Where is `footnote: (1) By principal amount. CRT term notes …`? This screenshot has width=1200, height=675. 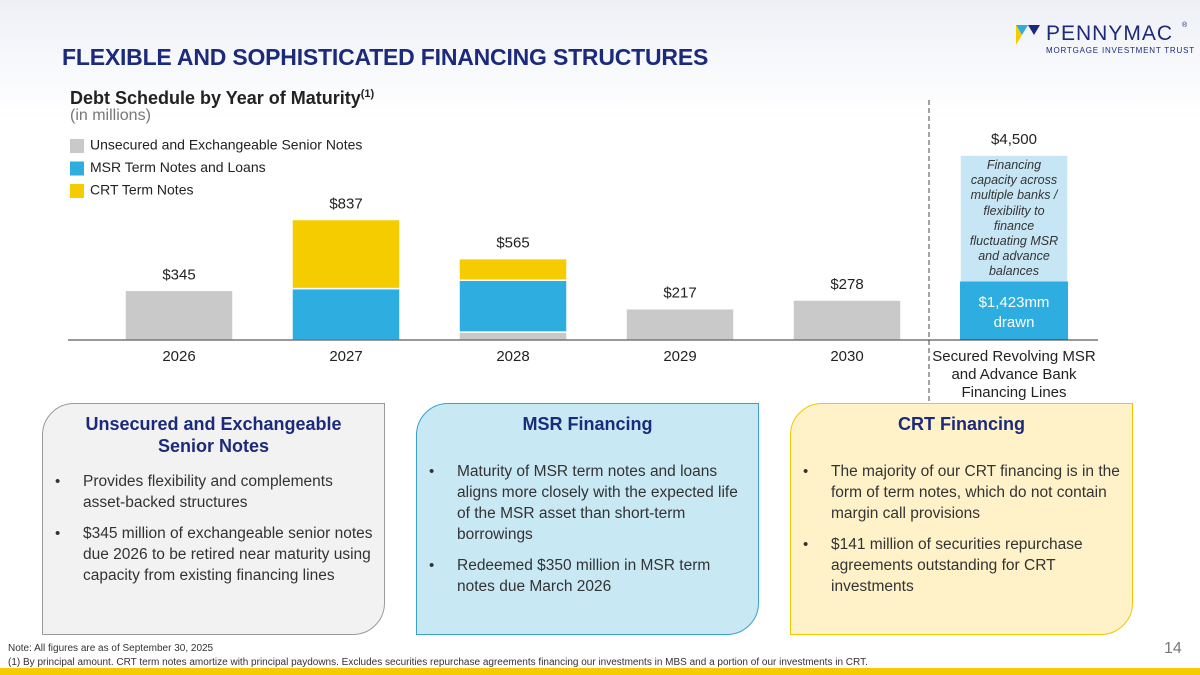 footnote: (1) By principal amount. CRT term notes … is located at coordinates (438, 662).